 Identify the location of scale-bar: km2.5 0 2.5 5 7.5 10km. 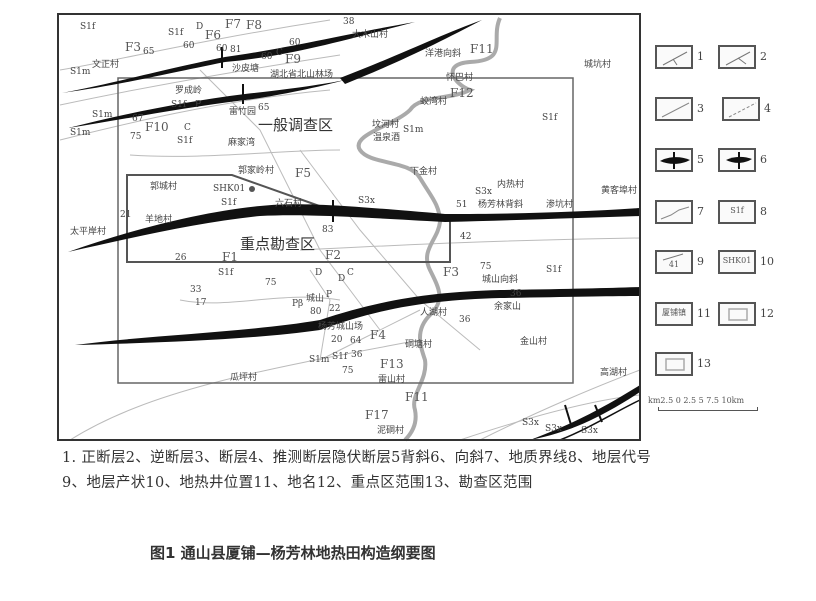
(703, 403).